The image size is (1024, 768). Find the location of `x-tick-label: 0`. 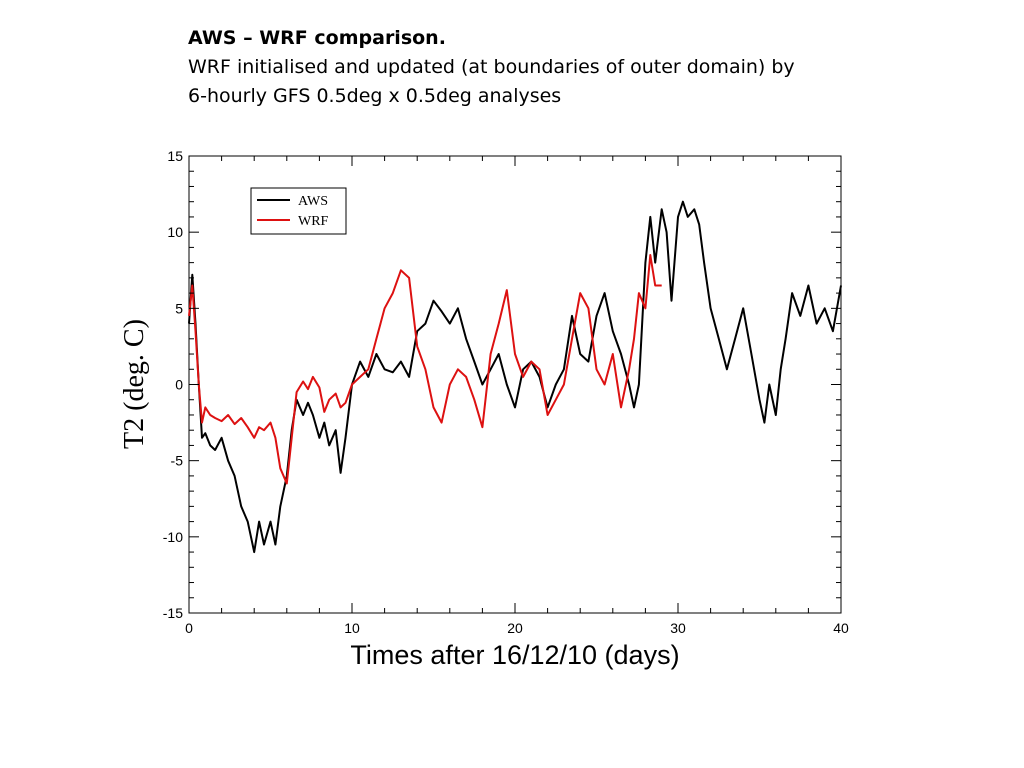

x-tick-label: 0 is located at coordinates (189, 628).